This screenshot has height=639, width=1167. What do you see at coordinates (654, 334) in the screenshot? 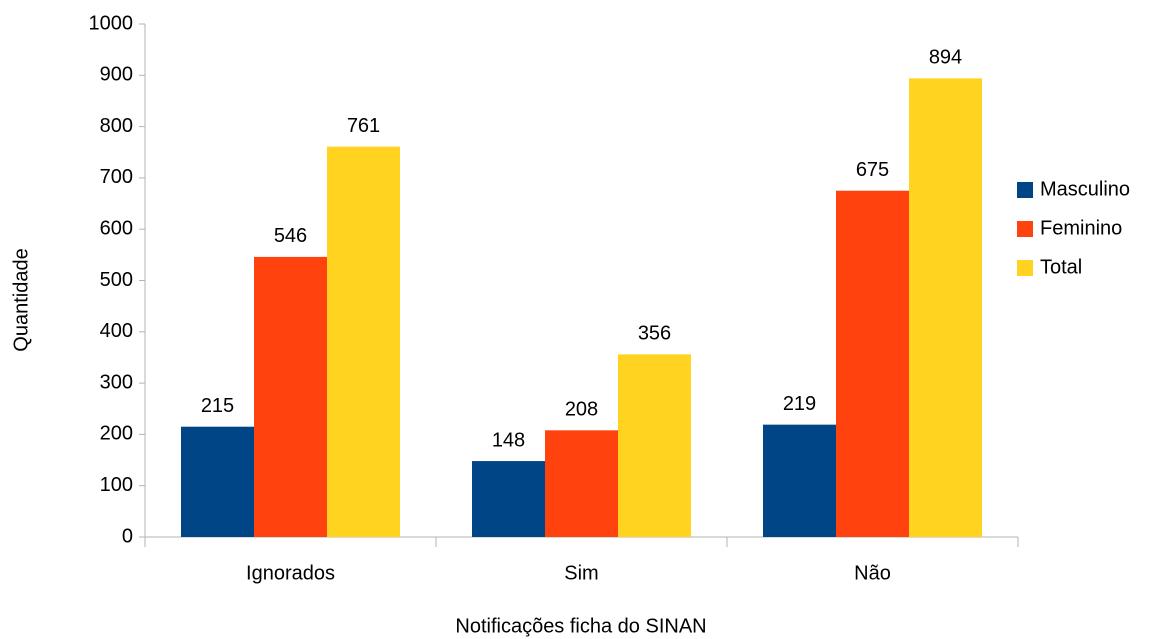
I see `data-label: 356` at bounding box center [654, 334].